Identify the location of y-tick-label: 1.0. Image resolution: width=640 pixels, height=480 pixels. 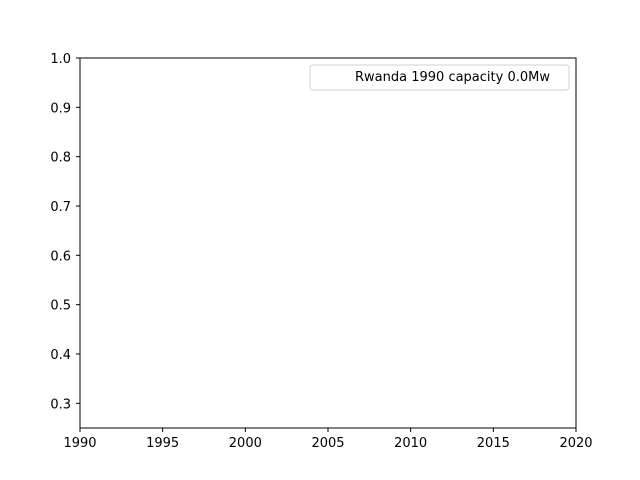
(60, 59).